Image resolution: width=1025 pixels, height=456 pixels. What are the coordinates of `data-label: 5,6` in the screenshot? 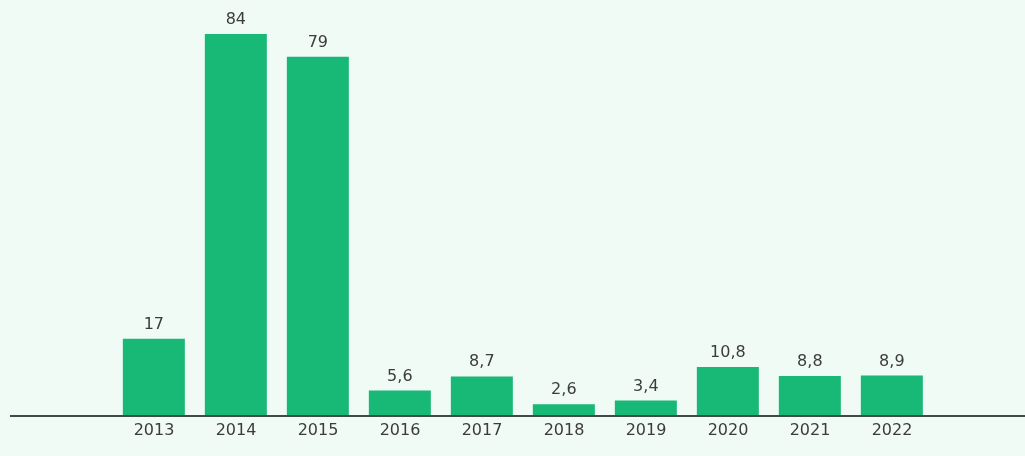 It's located at (400, 375).